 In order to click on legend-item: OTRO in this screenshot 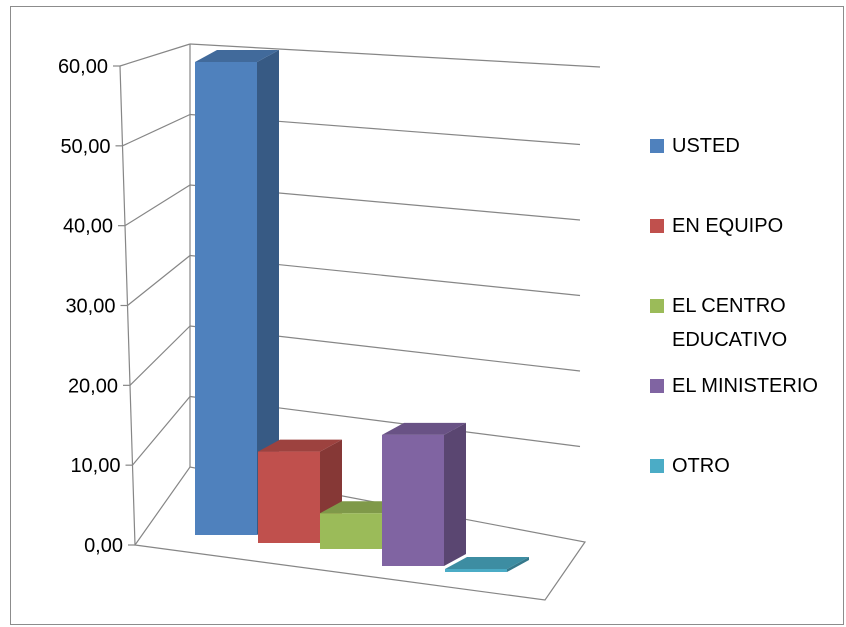, I will do `click(690, 466)`.